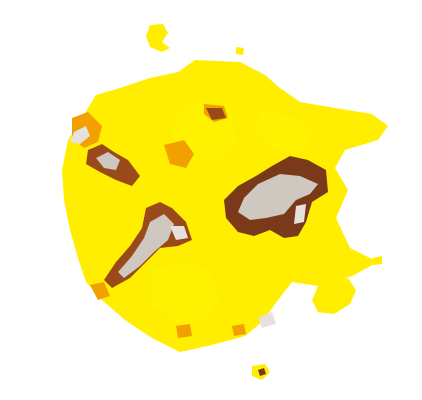 Image resolution: width=422 pixels, height=400 pixels. What do you see at coordinates (146, 246) in the screenshot?
I see `grey-region-center` at bounding box center [146, 246].